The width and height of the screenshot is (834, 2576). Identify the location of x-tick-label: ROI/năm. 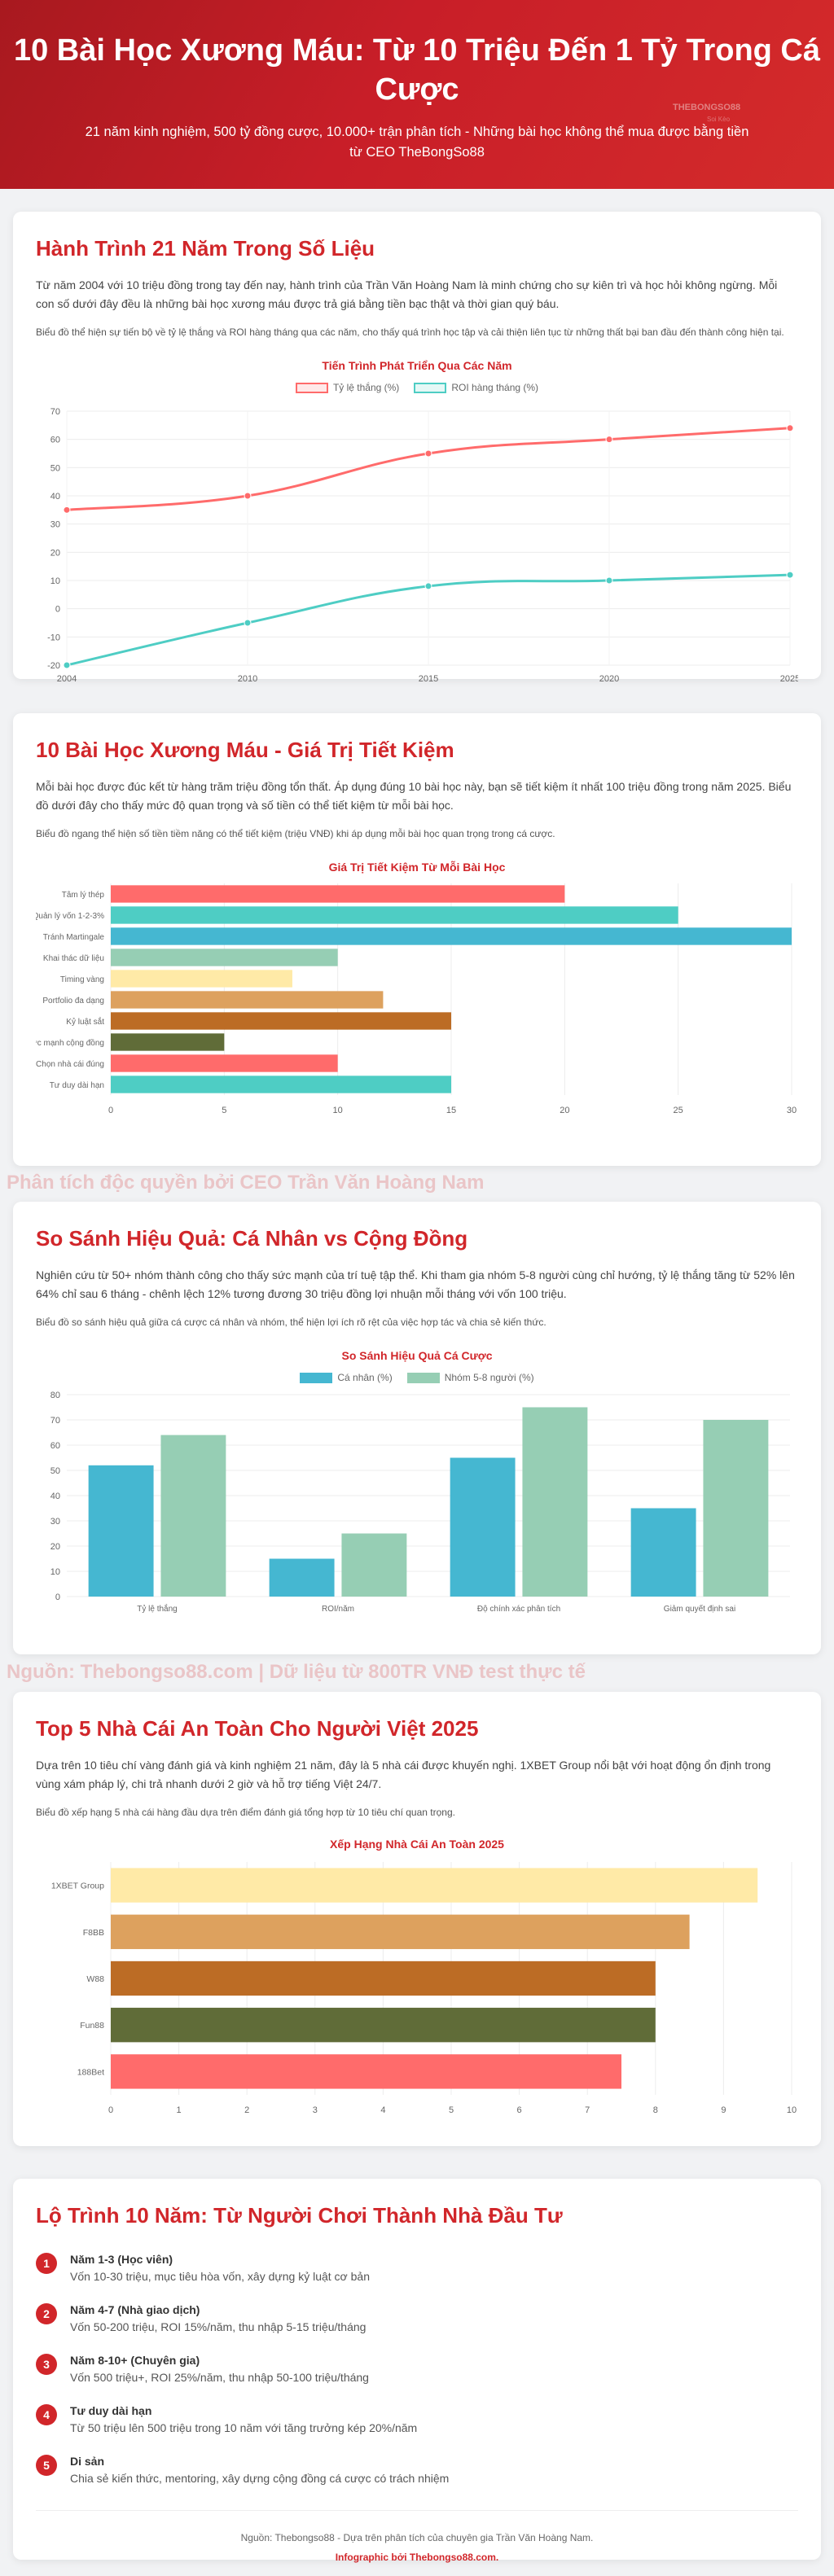
(338, 1609).